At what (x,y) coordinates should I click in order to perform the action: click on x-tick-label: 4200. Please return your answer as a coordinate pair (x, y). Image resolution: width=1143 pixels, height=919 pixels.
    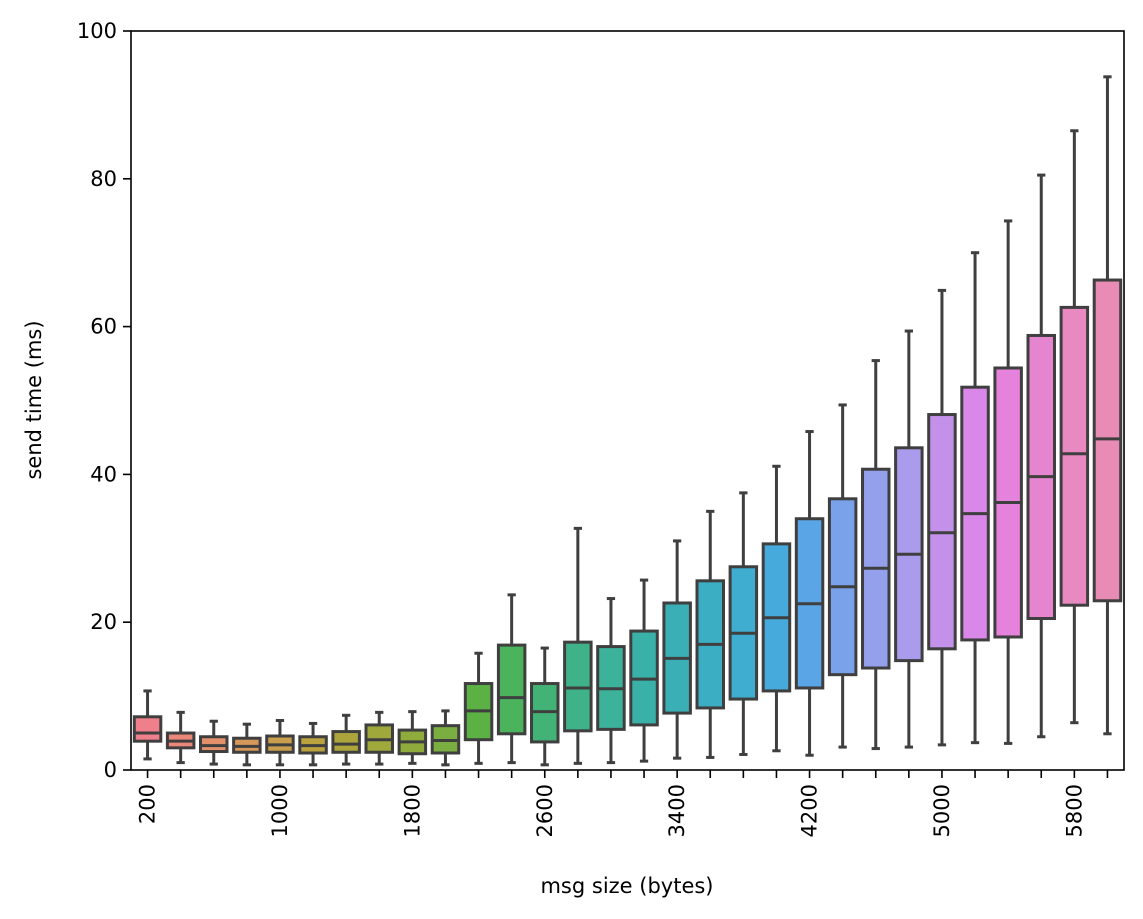
    Looking at the image, I should click on (810, 810).